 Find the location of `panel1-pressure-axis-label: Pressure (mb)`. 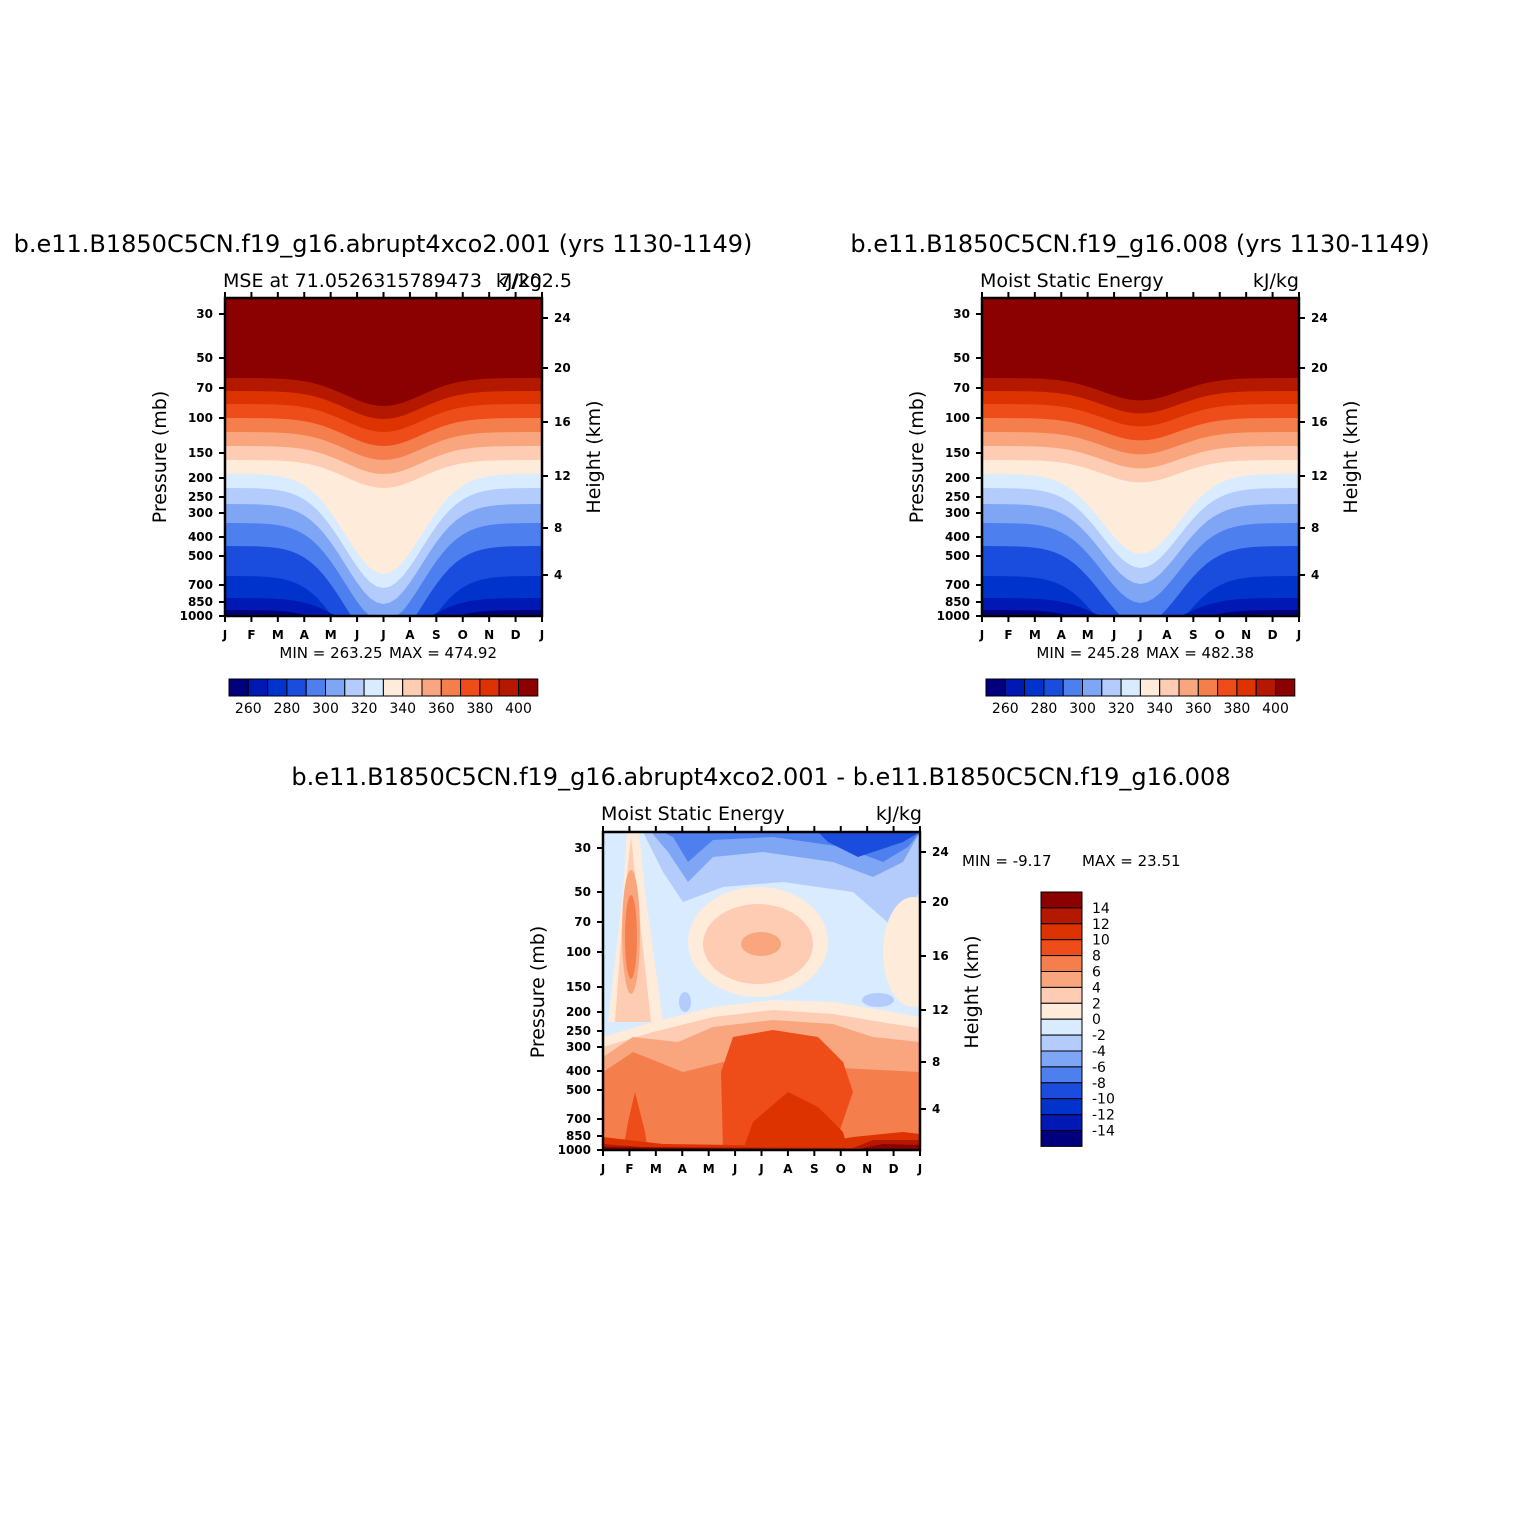

panel1-pressure-axis-label: Pressure (mb) is located at coordinates (160, 457).